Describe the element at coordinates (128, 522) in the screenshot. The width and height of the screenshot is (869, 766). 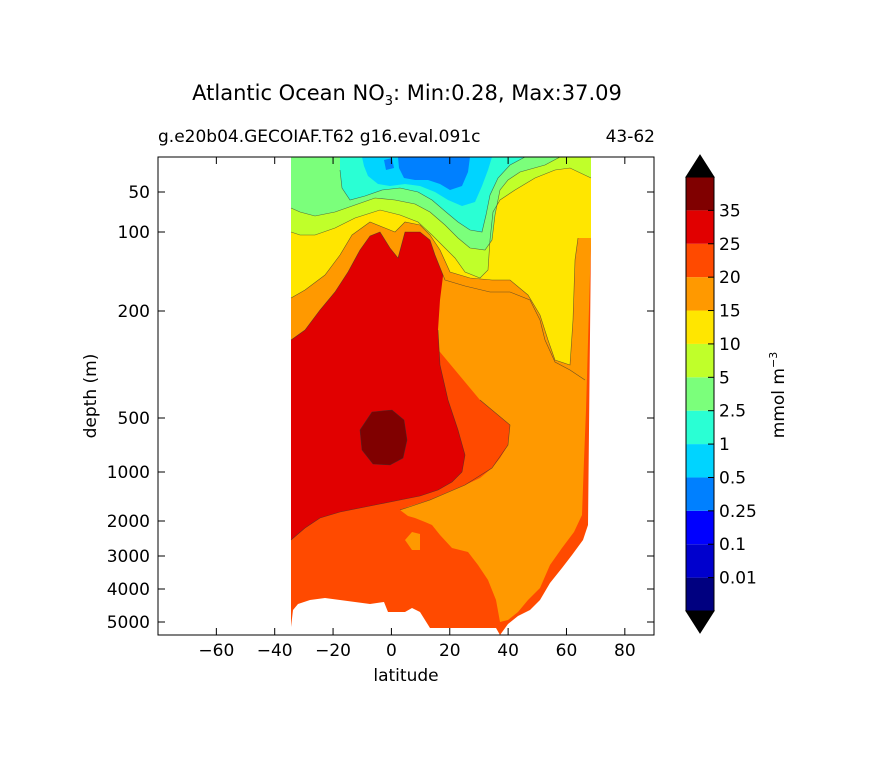
I see `y-tick-label: 2000` at that location.